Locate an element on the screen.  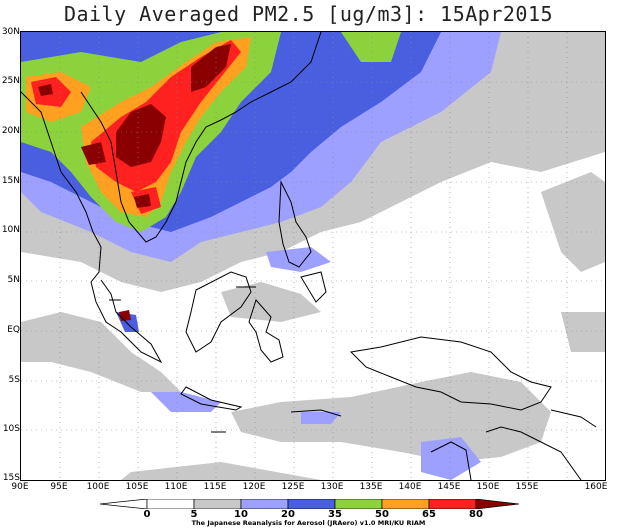
map-title: Daily Averaged PM2.5 [ug/m3]: 15Apr2015 is located at coordinates (308, 14).